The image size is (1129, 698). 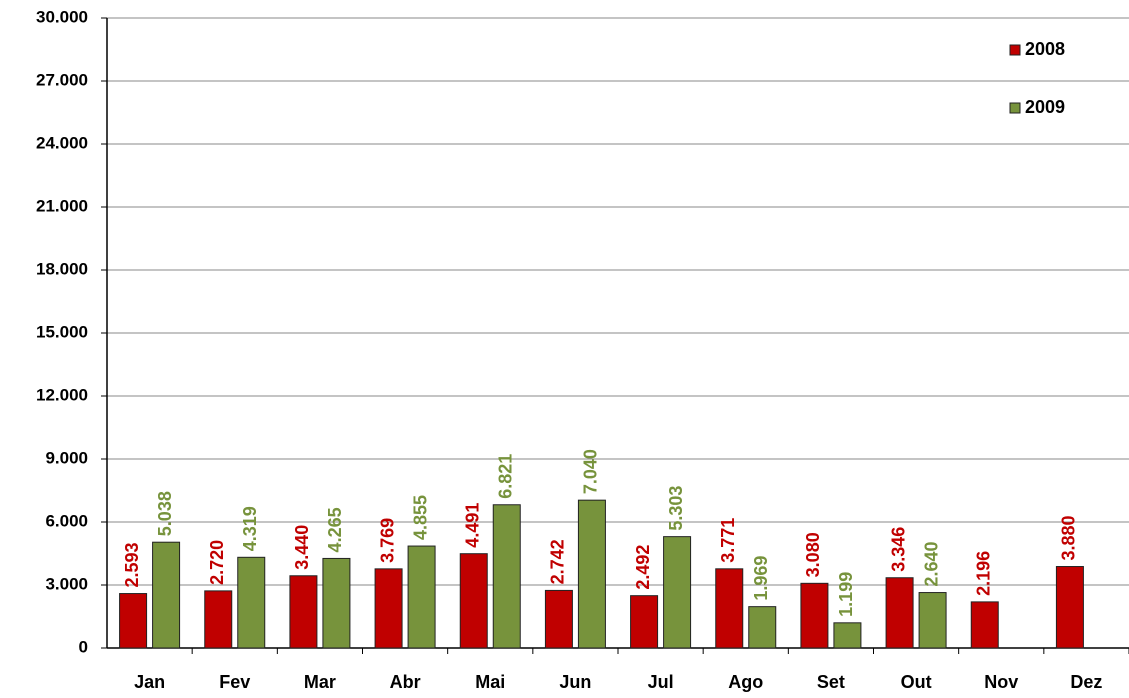 I want to click on x-tick-label: Fev, so click(x=234, y=682).